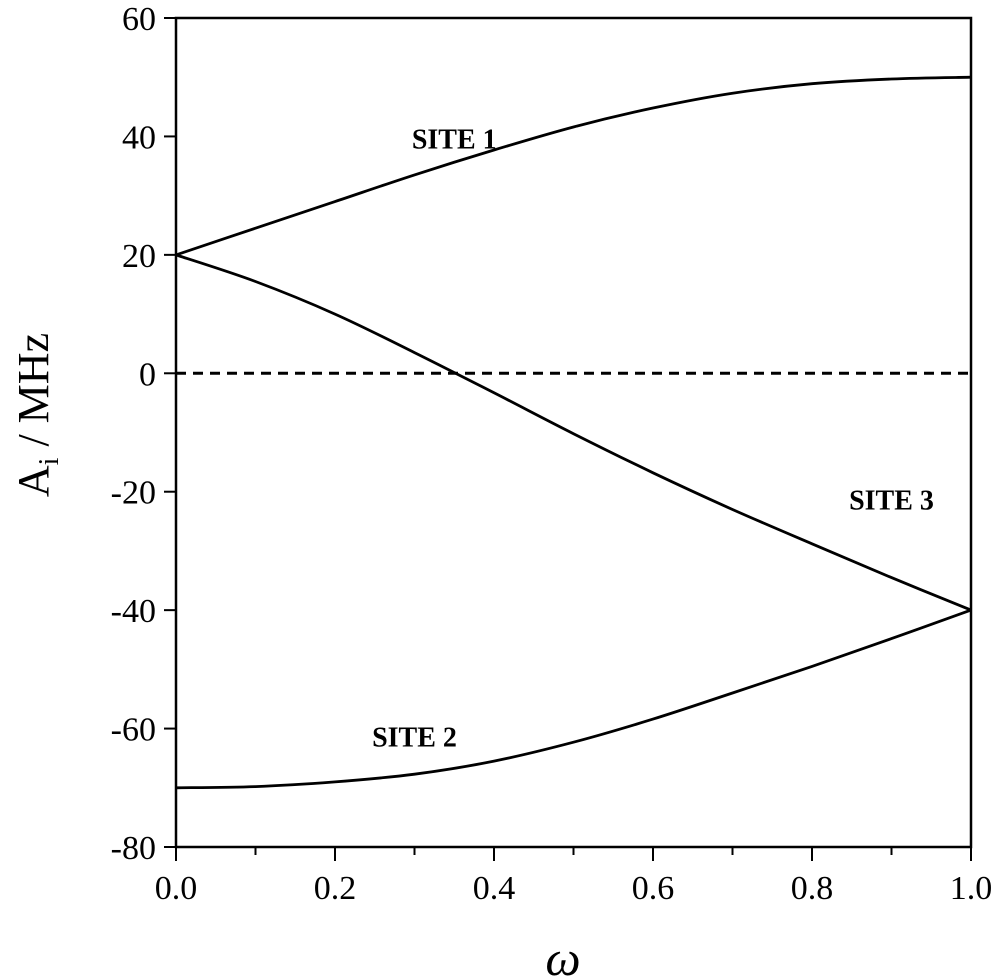  Describe the element at coordinates (562, 954) in the screenshot. I see `x-axis-title: ω` at that location.